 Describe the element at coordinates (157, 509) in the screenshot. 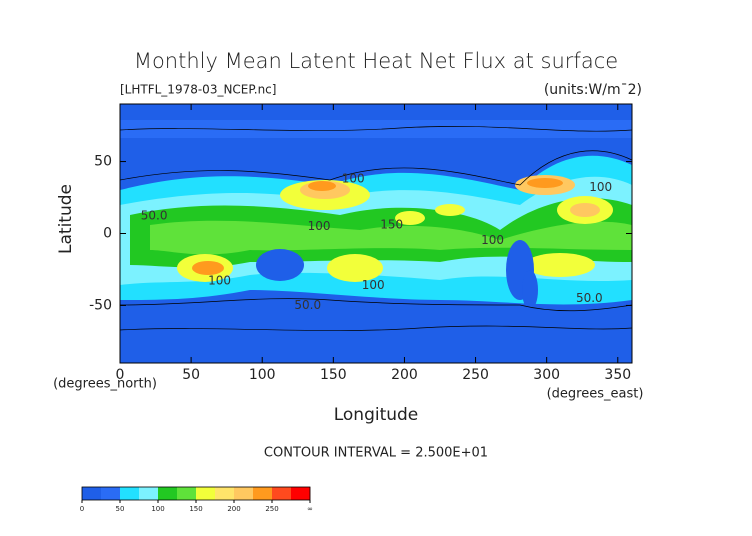

I see `colorbar-label: 100` at that location.